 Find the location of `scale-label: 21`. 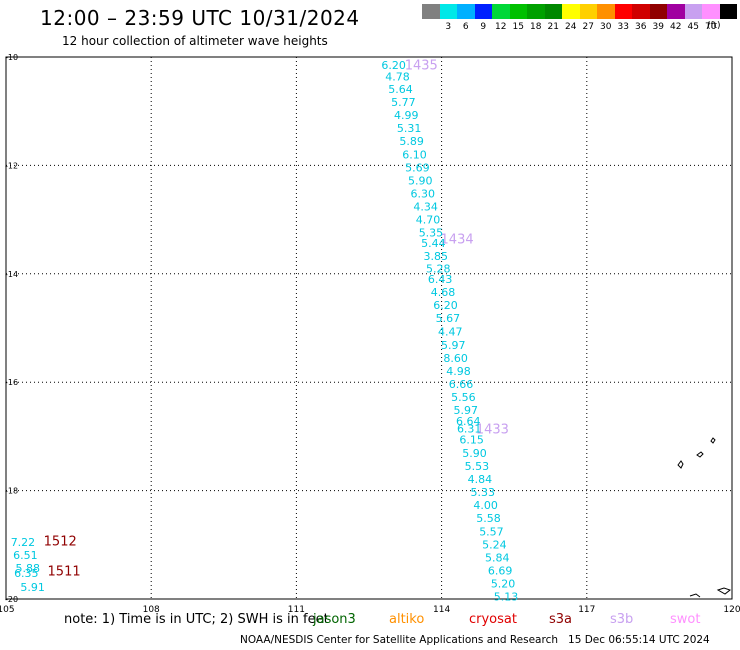

scale-label: 21 is located at coordinates (553, 27).